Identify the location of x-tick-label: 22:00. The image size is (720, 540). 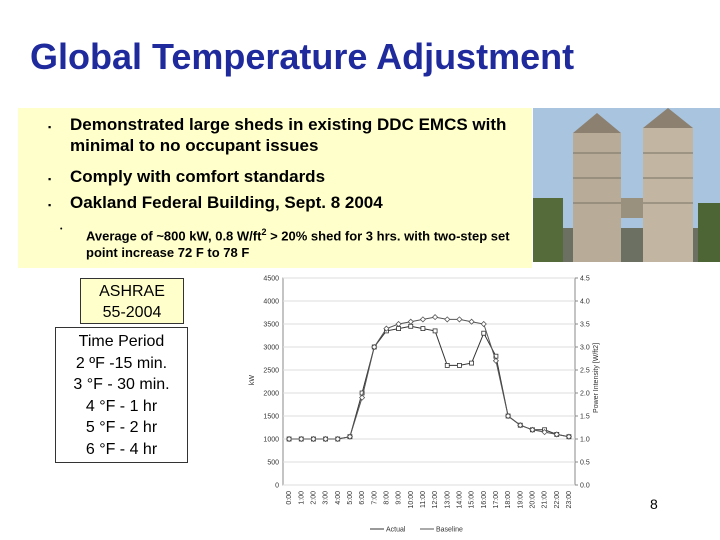
(557, 500).